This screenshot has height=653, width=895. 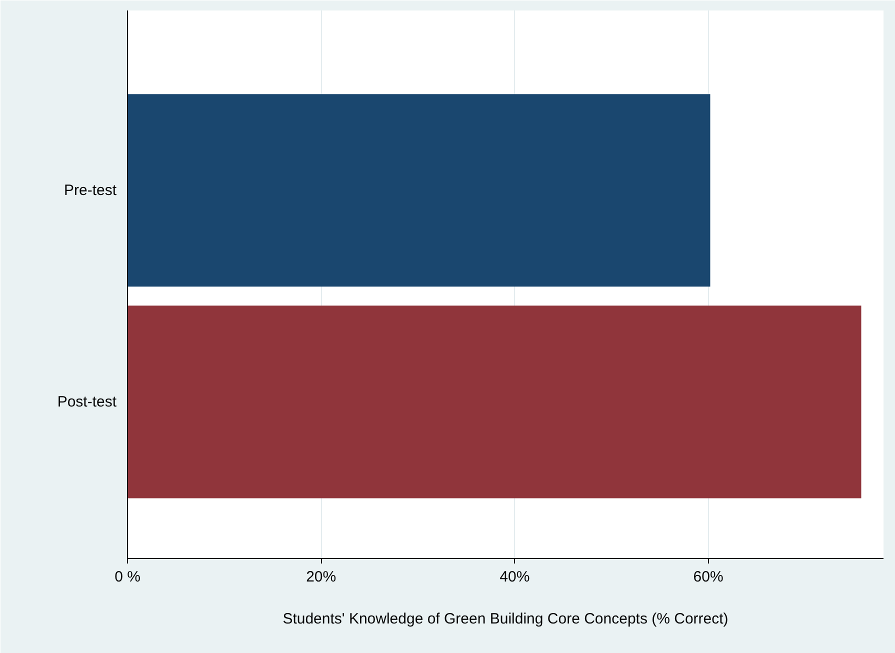 I want to click on x-tick-label: 60%, so click(x=708, y=577).